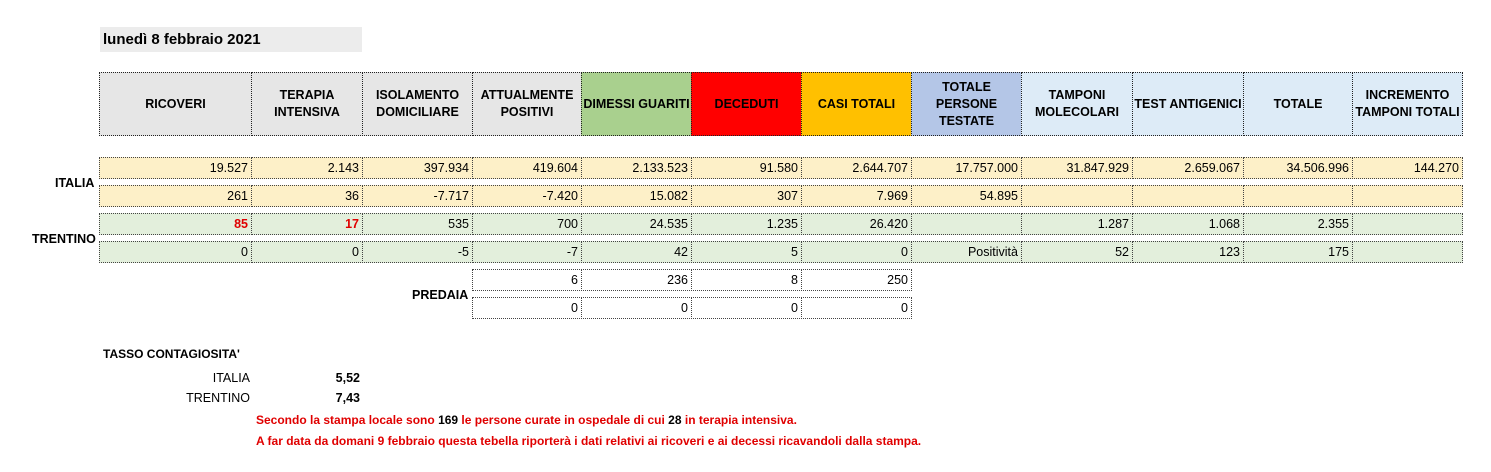 This screenshot has width=1491, height=472. I want to click on table-cell: 26.420, so click(856, 224).